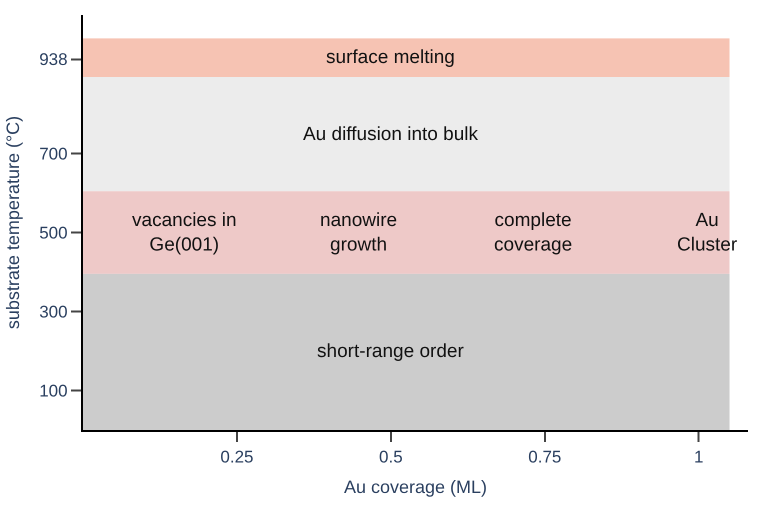 The height and width of the screenshot is (506, 768). What do you see at coordinates (707, 233) in the screenshot?
I see `annotation: Au Cluster` at bounding box center [707, 233].